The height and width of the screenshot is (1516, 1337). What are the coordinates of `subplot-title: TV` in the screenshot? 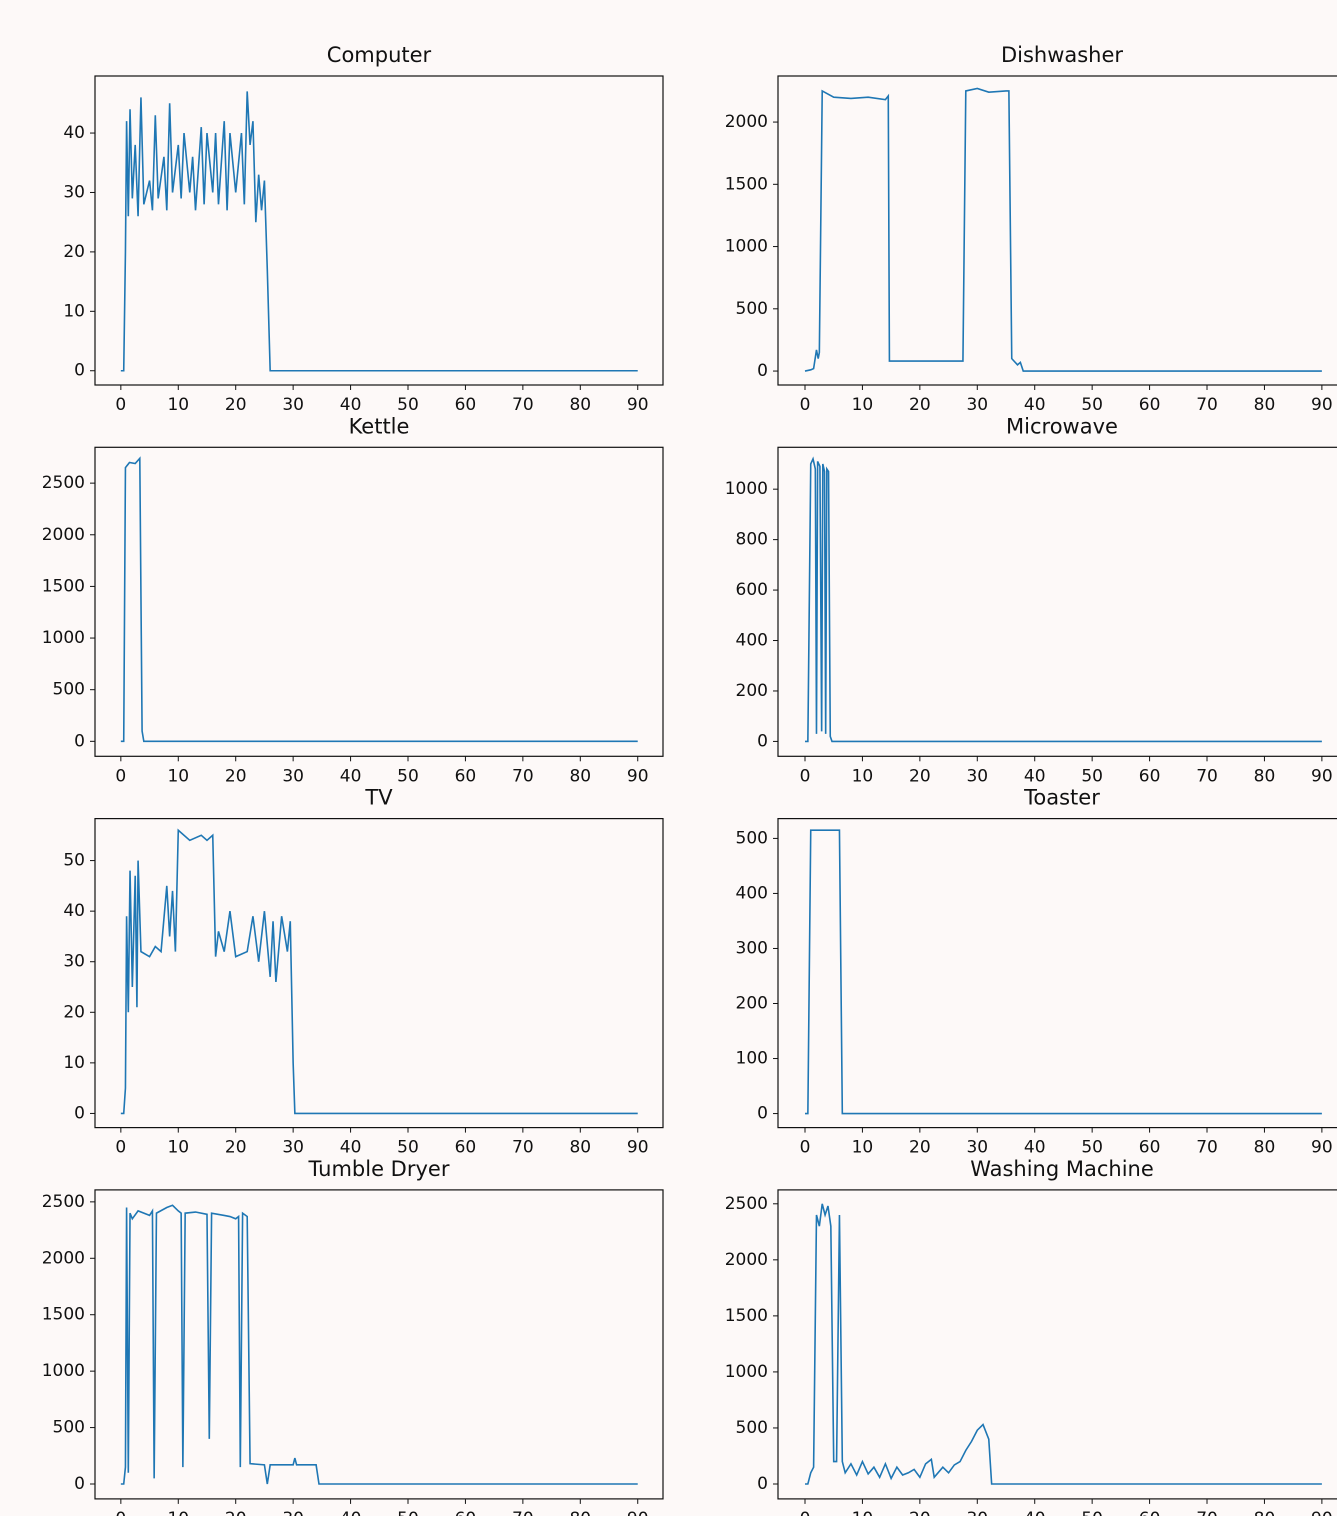 It's located at (378, 798).